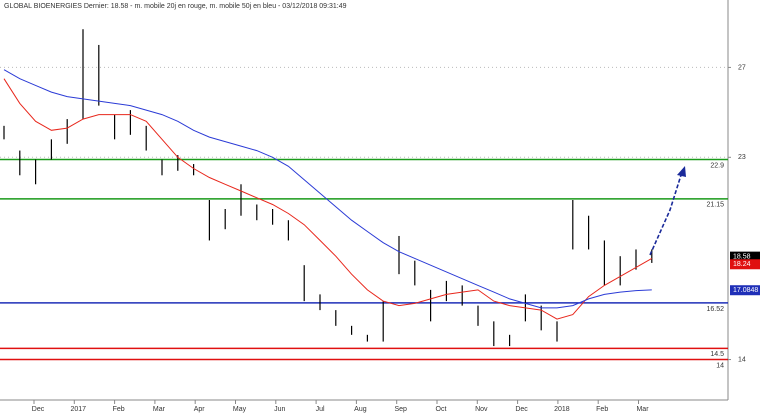  I want to click on level-label: 22.9, so click(717, 165).